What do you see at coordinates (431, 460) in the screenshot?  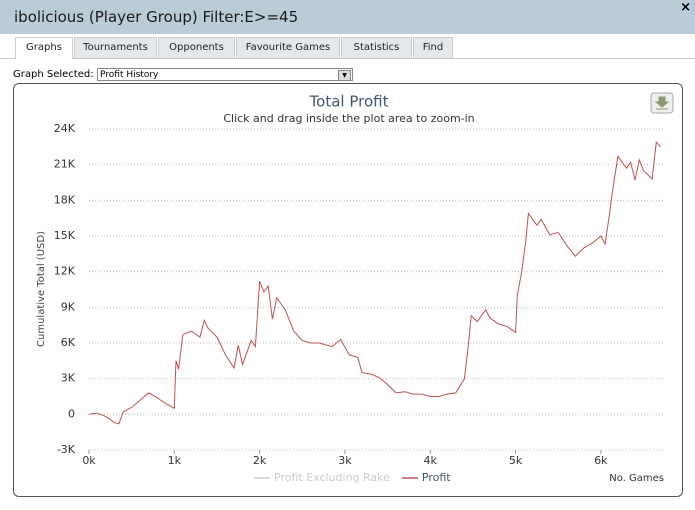 I see `x-tick-label: 4k` at bounding box center [431, 460].